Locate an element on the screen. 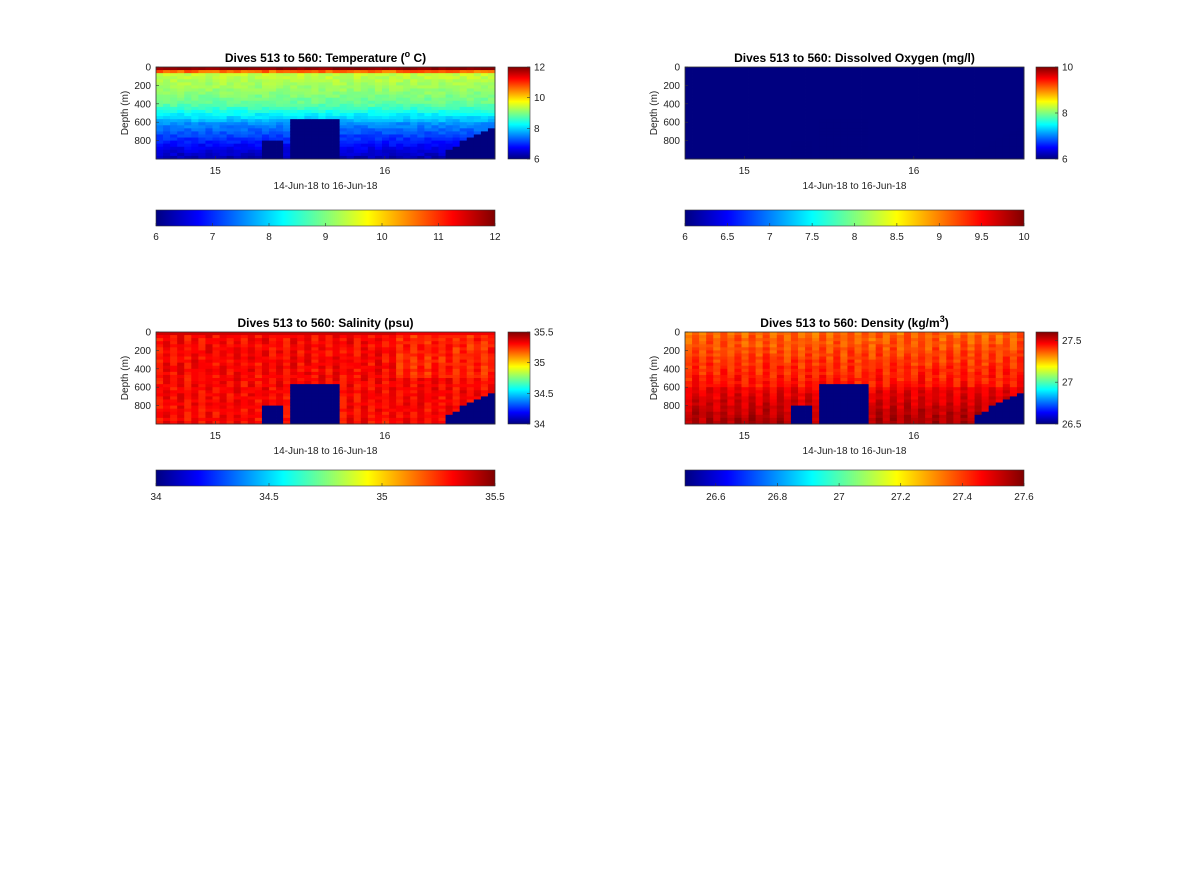  bottom-colorbar-tick-label: 7.5 is located at coordinates (812, 237).